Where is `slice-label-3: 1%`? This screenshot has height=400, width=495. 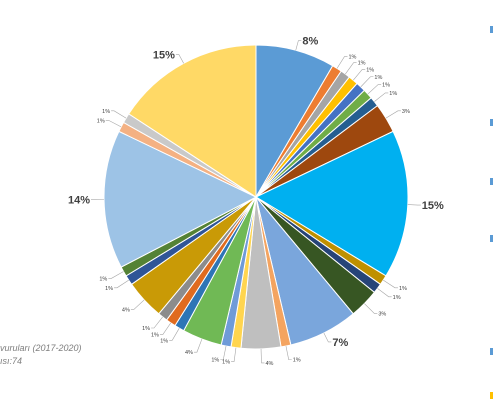
slice-label-3: 1% is located at coordinates (370, 70).